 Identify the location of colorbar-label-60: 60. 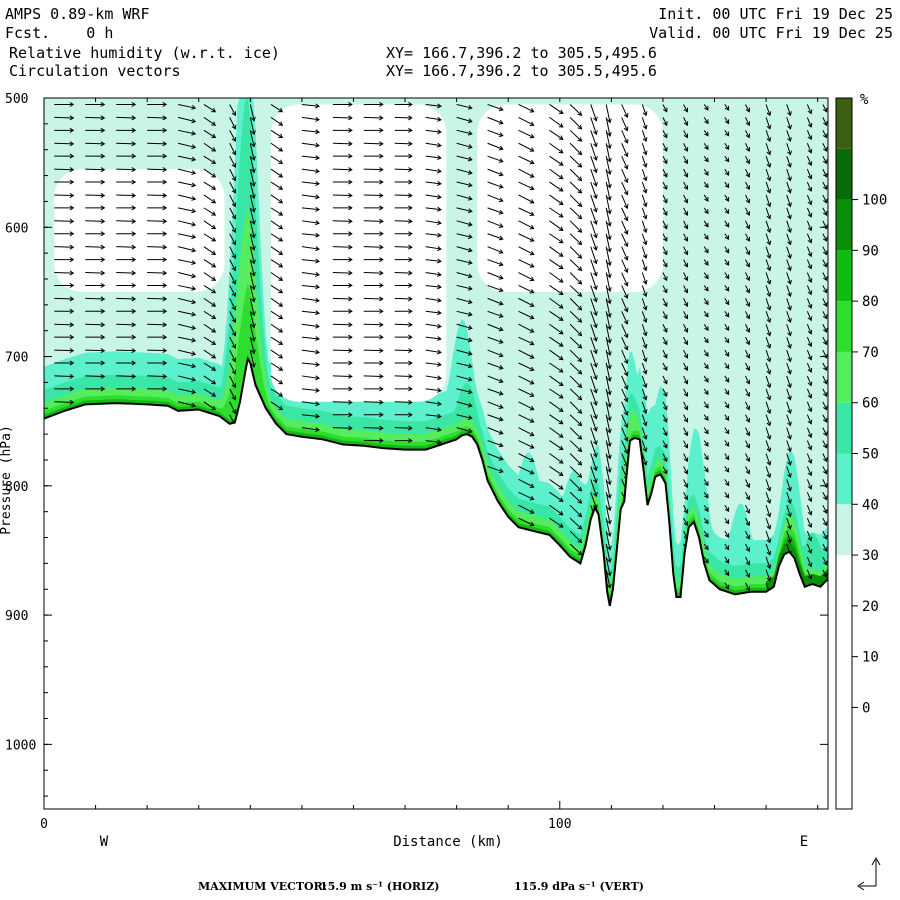
(870, 404).